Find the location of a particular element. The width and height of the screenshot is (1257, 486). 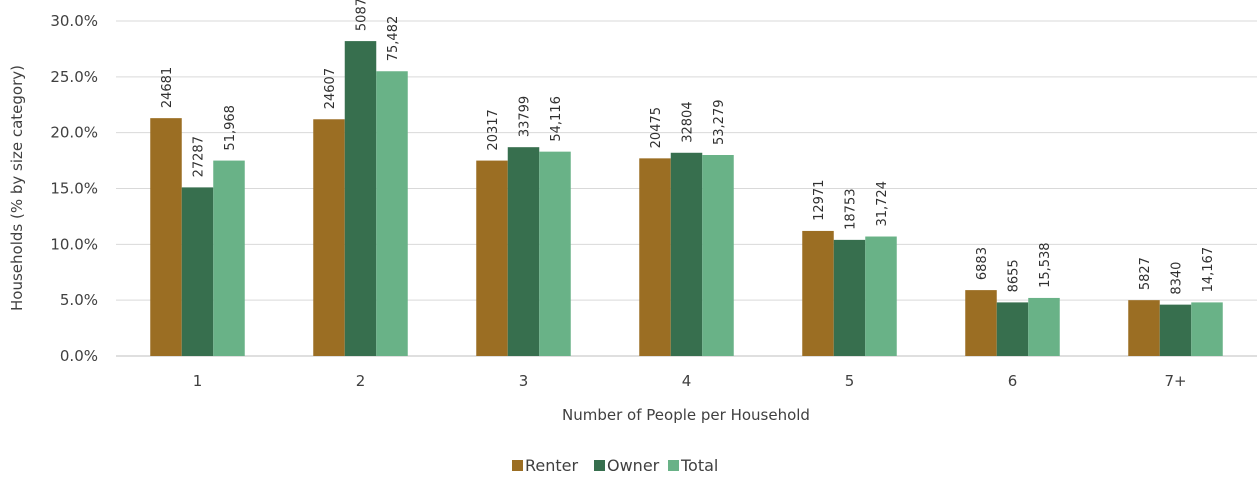

legend: Renter Owner Total is located at coordinates (615, 465).